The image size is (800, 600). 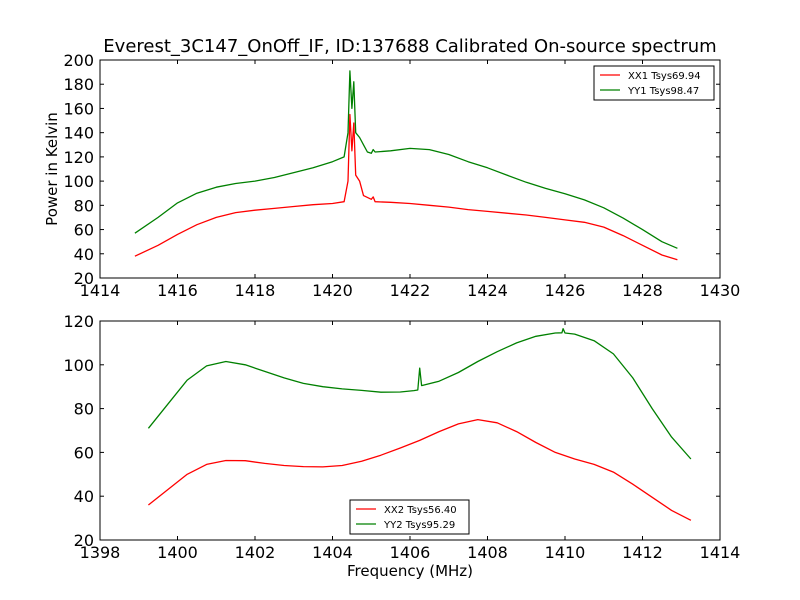 What do you see at coordinates (565, 552) in the screenshot?
I see `x-tick-label: 1410` at bounding box center [565, 552].